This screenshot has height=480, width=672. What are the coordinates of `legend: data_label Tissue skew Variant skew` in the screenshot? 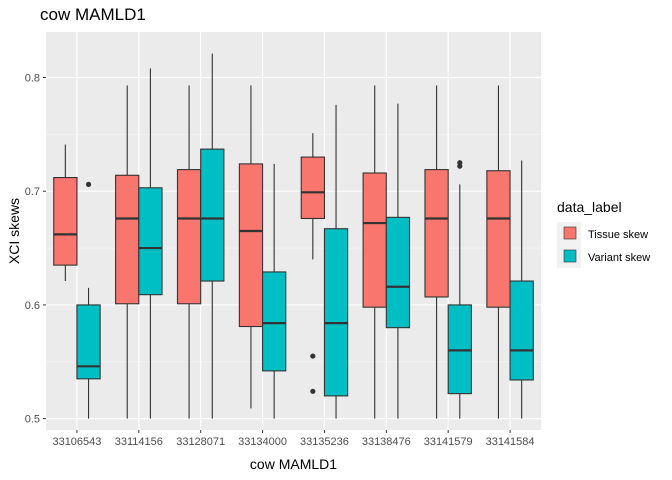 It's located at (603, 233).